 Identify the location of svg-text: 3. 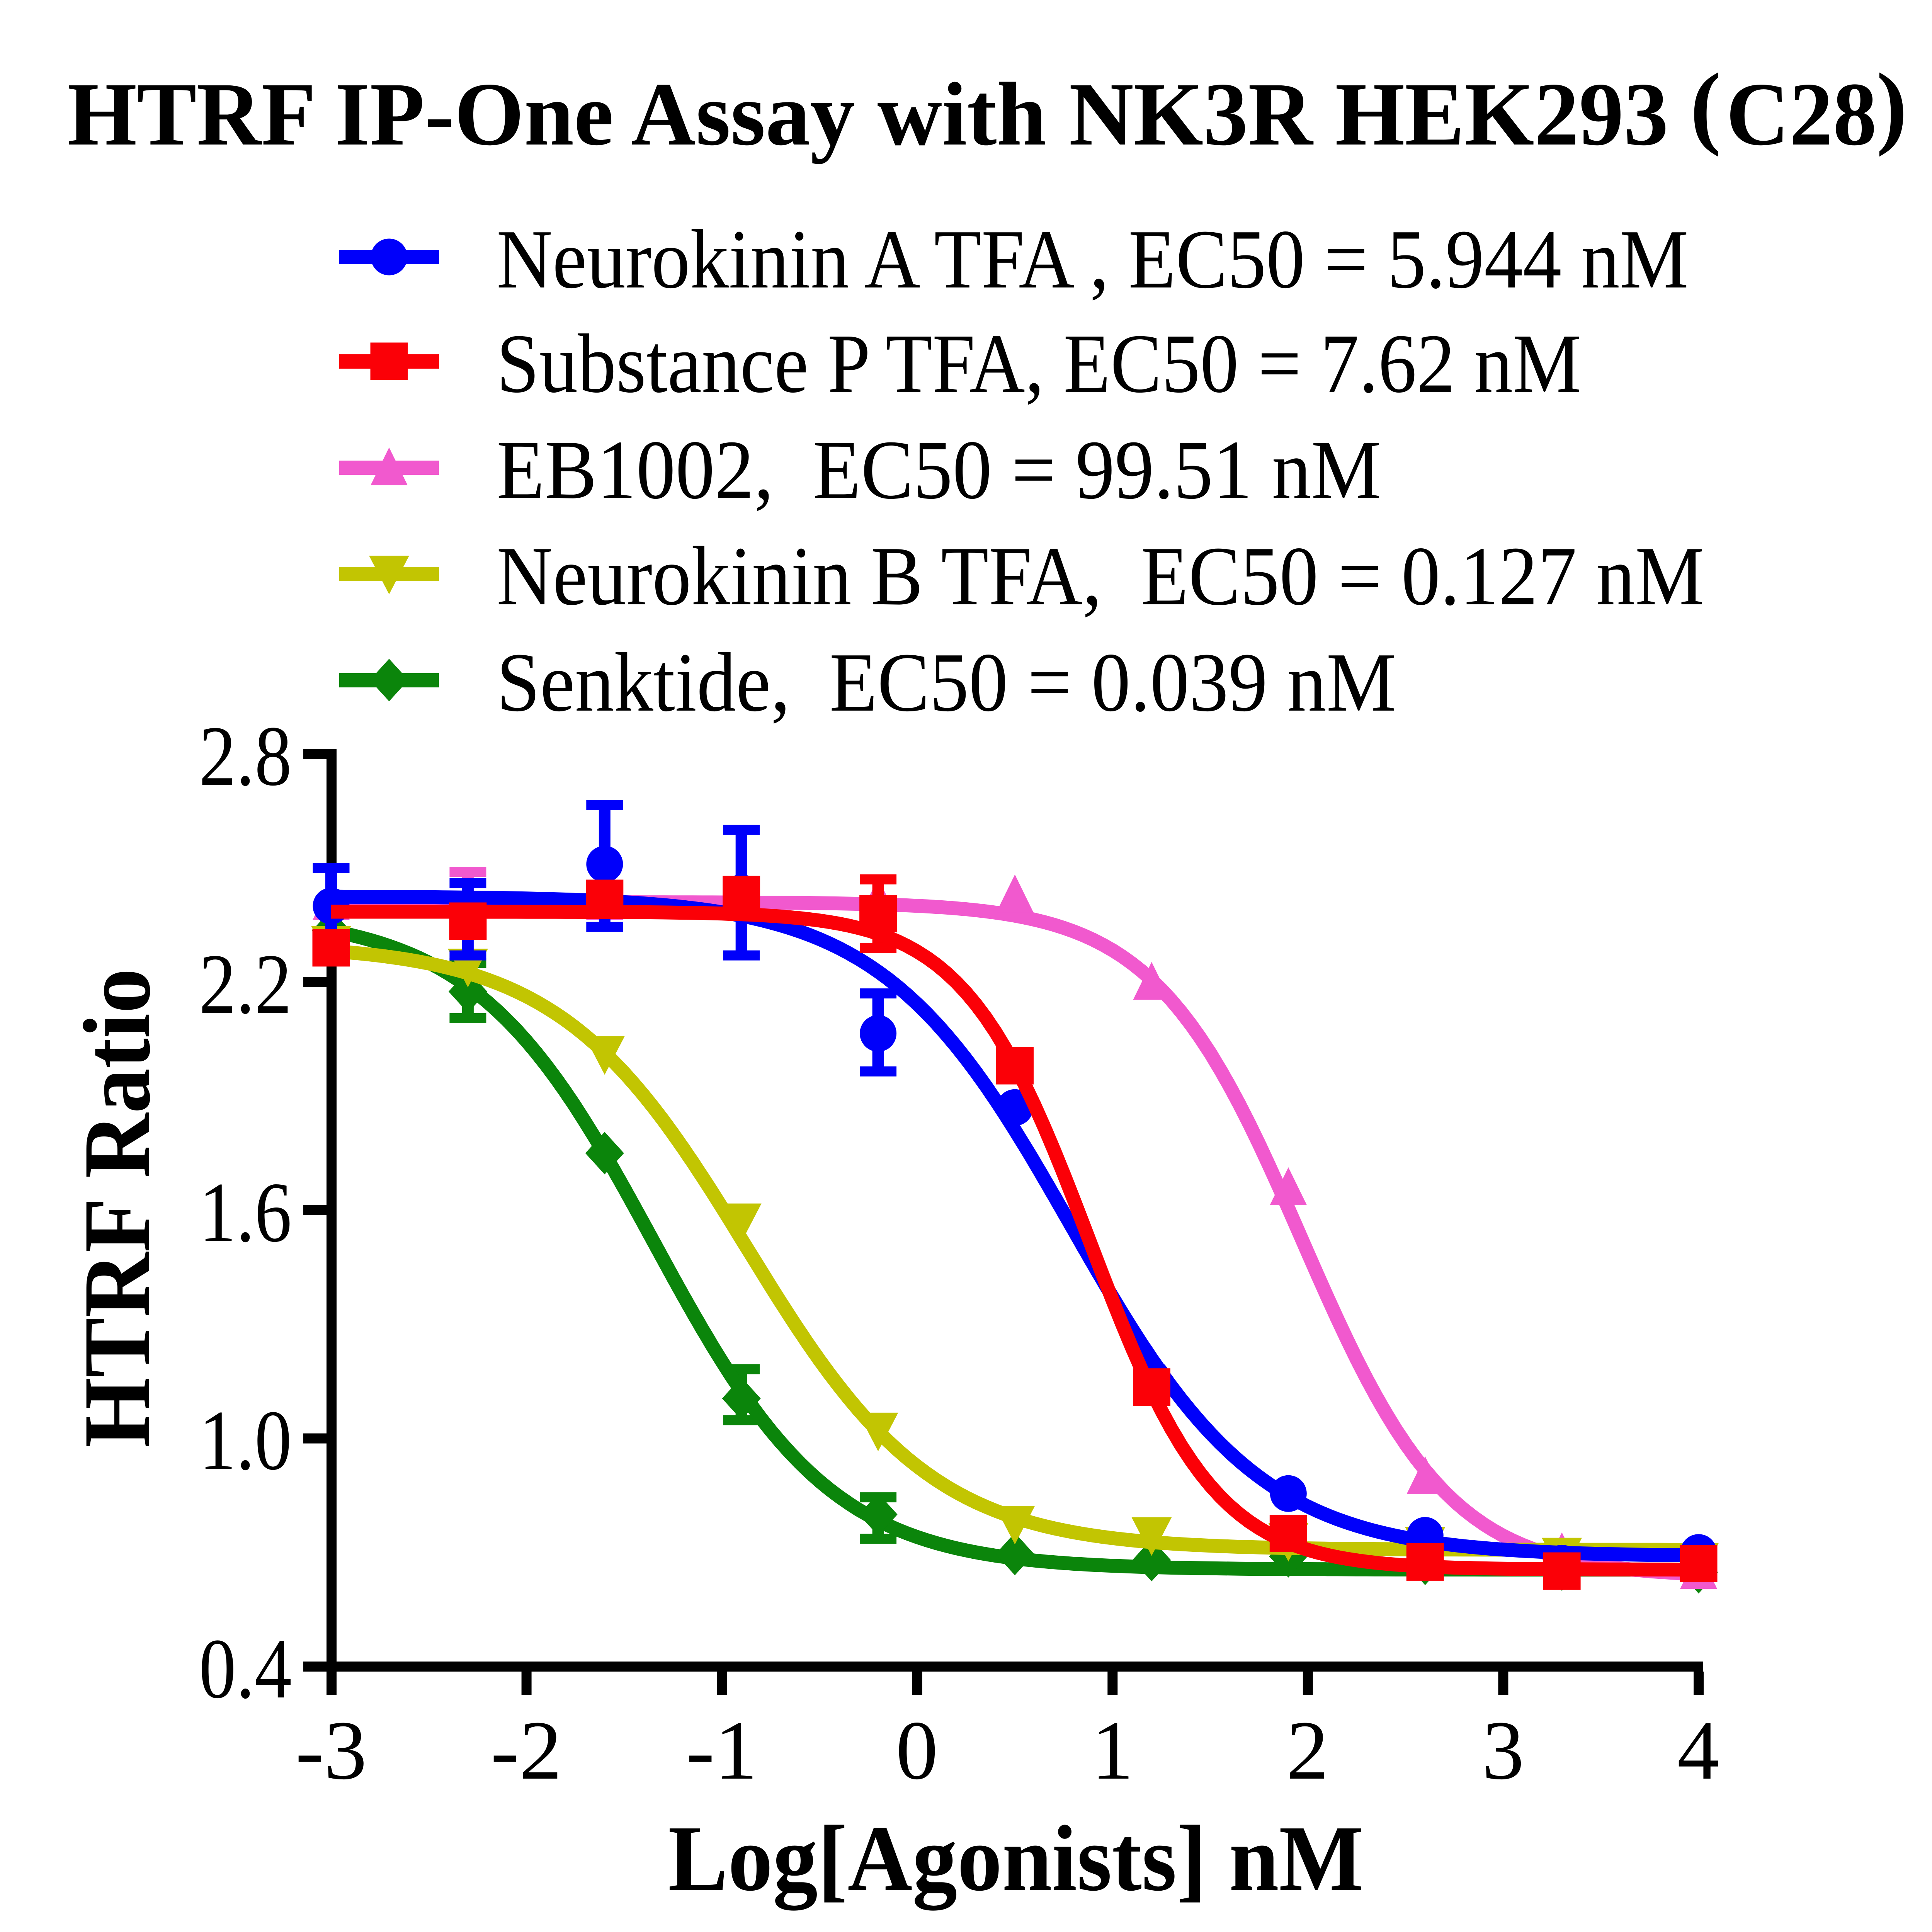
(1503, 1751).